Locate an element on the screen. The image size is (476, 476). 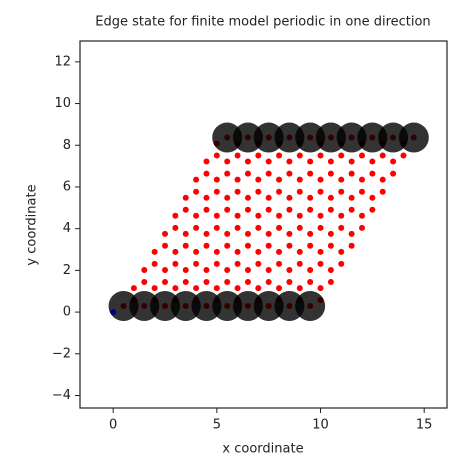
x-tick-label: 0 is located at coordinates (113, 425).